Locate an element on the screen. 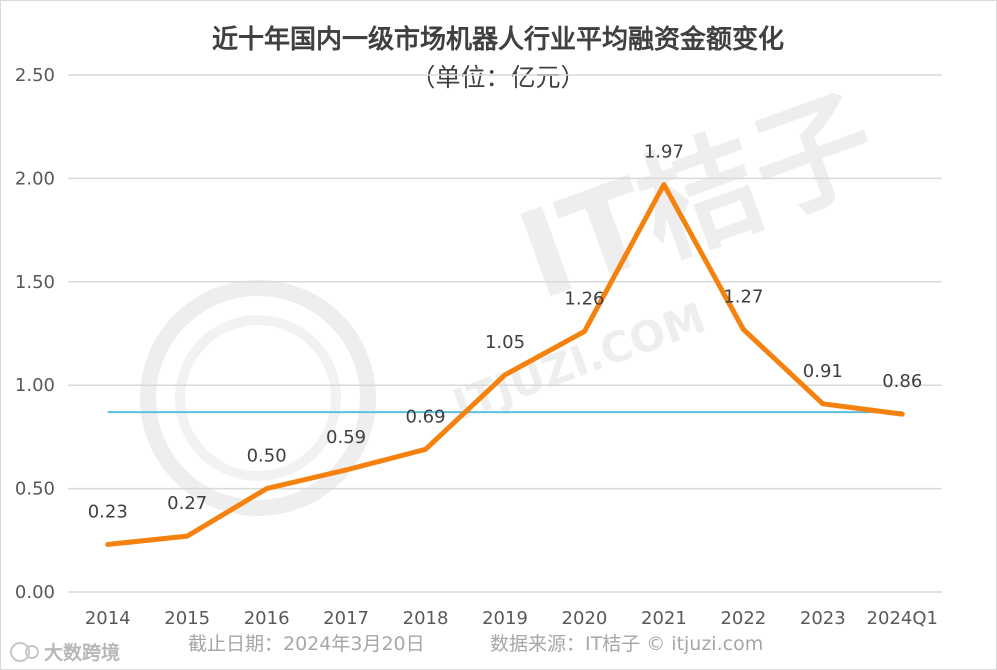 This screenshot has width=997, height=670. watermark-logo-ring is located at coordinates (258, 398).